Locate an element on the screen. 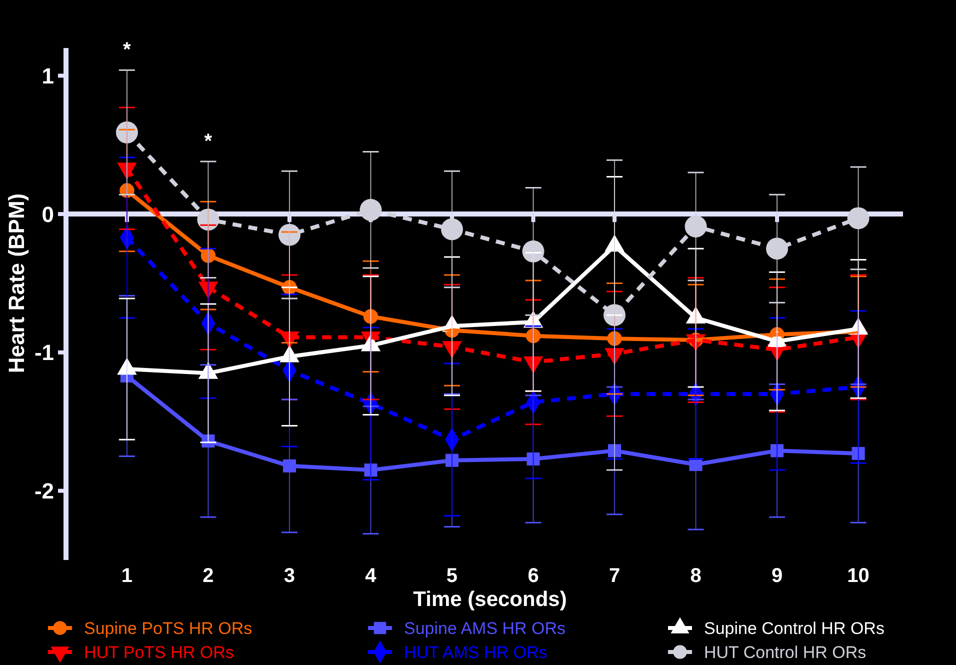 Image resolution: width=956 pixels, height=665 pixels. x-tick-label: 7 is located at coordinates (614, 576).